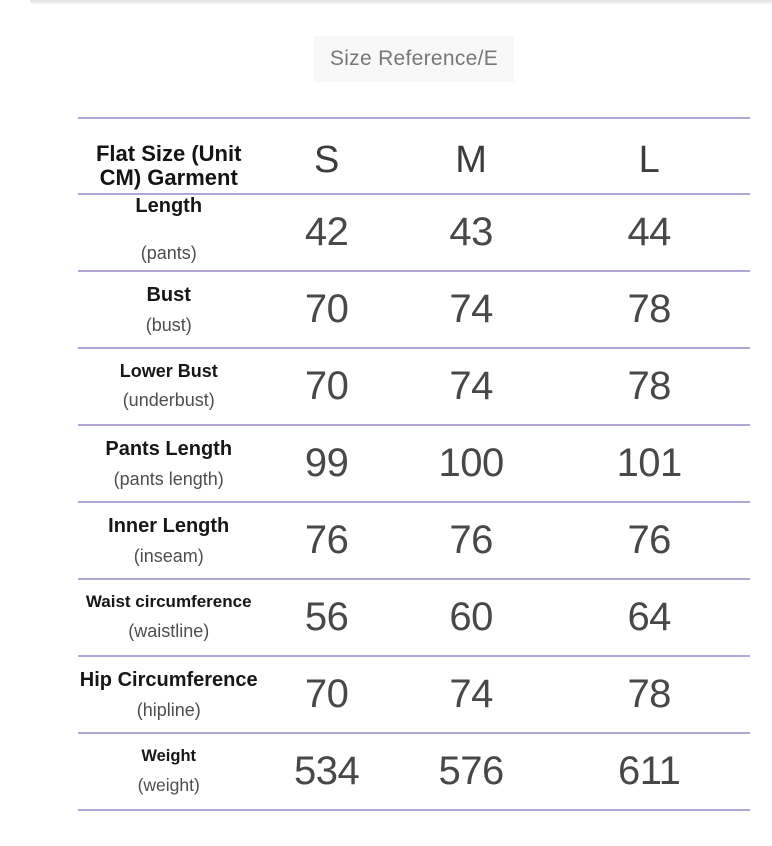 This screenshot has width=772, height=846. Describe the element at coordinates (168, 294) in the screenshot. I see `measure-name: Bust` at that location.